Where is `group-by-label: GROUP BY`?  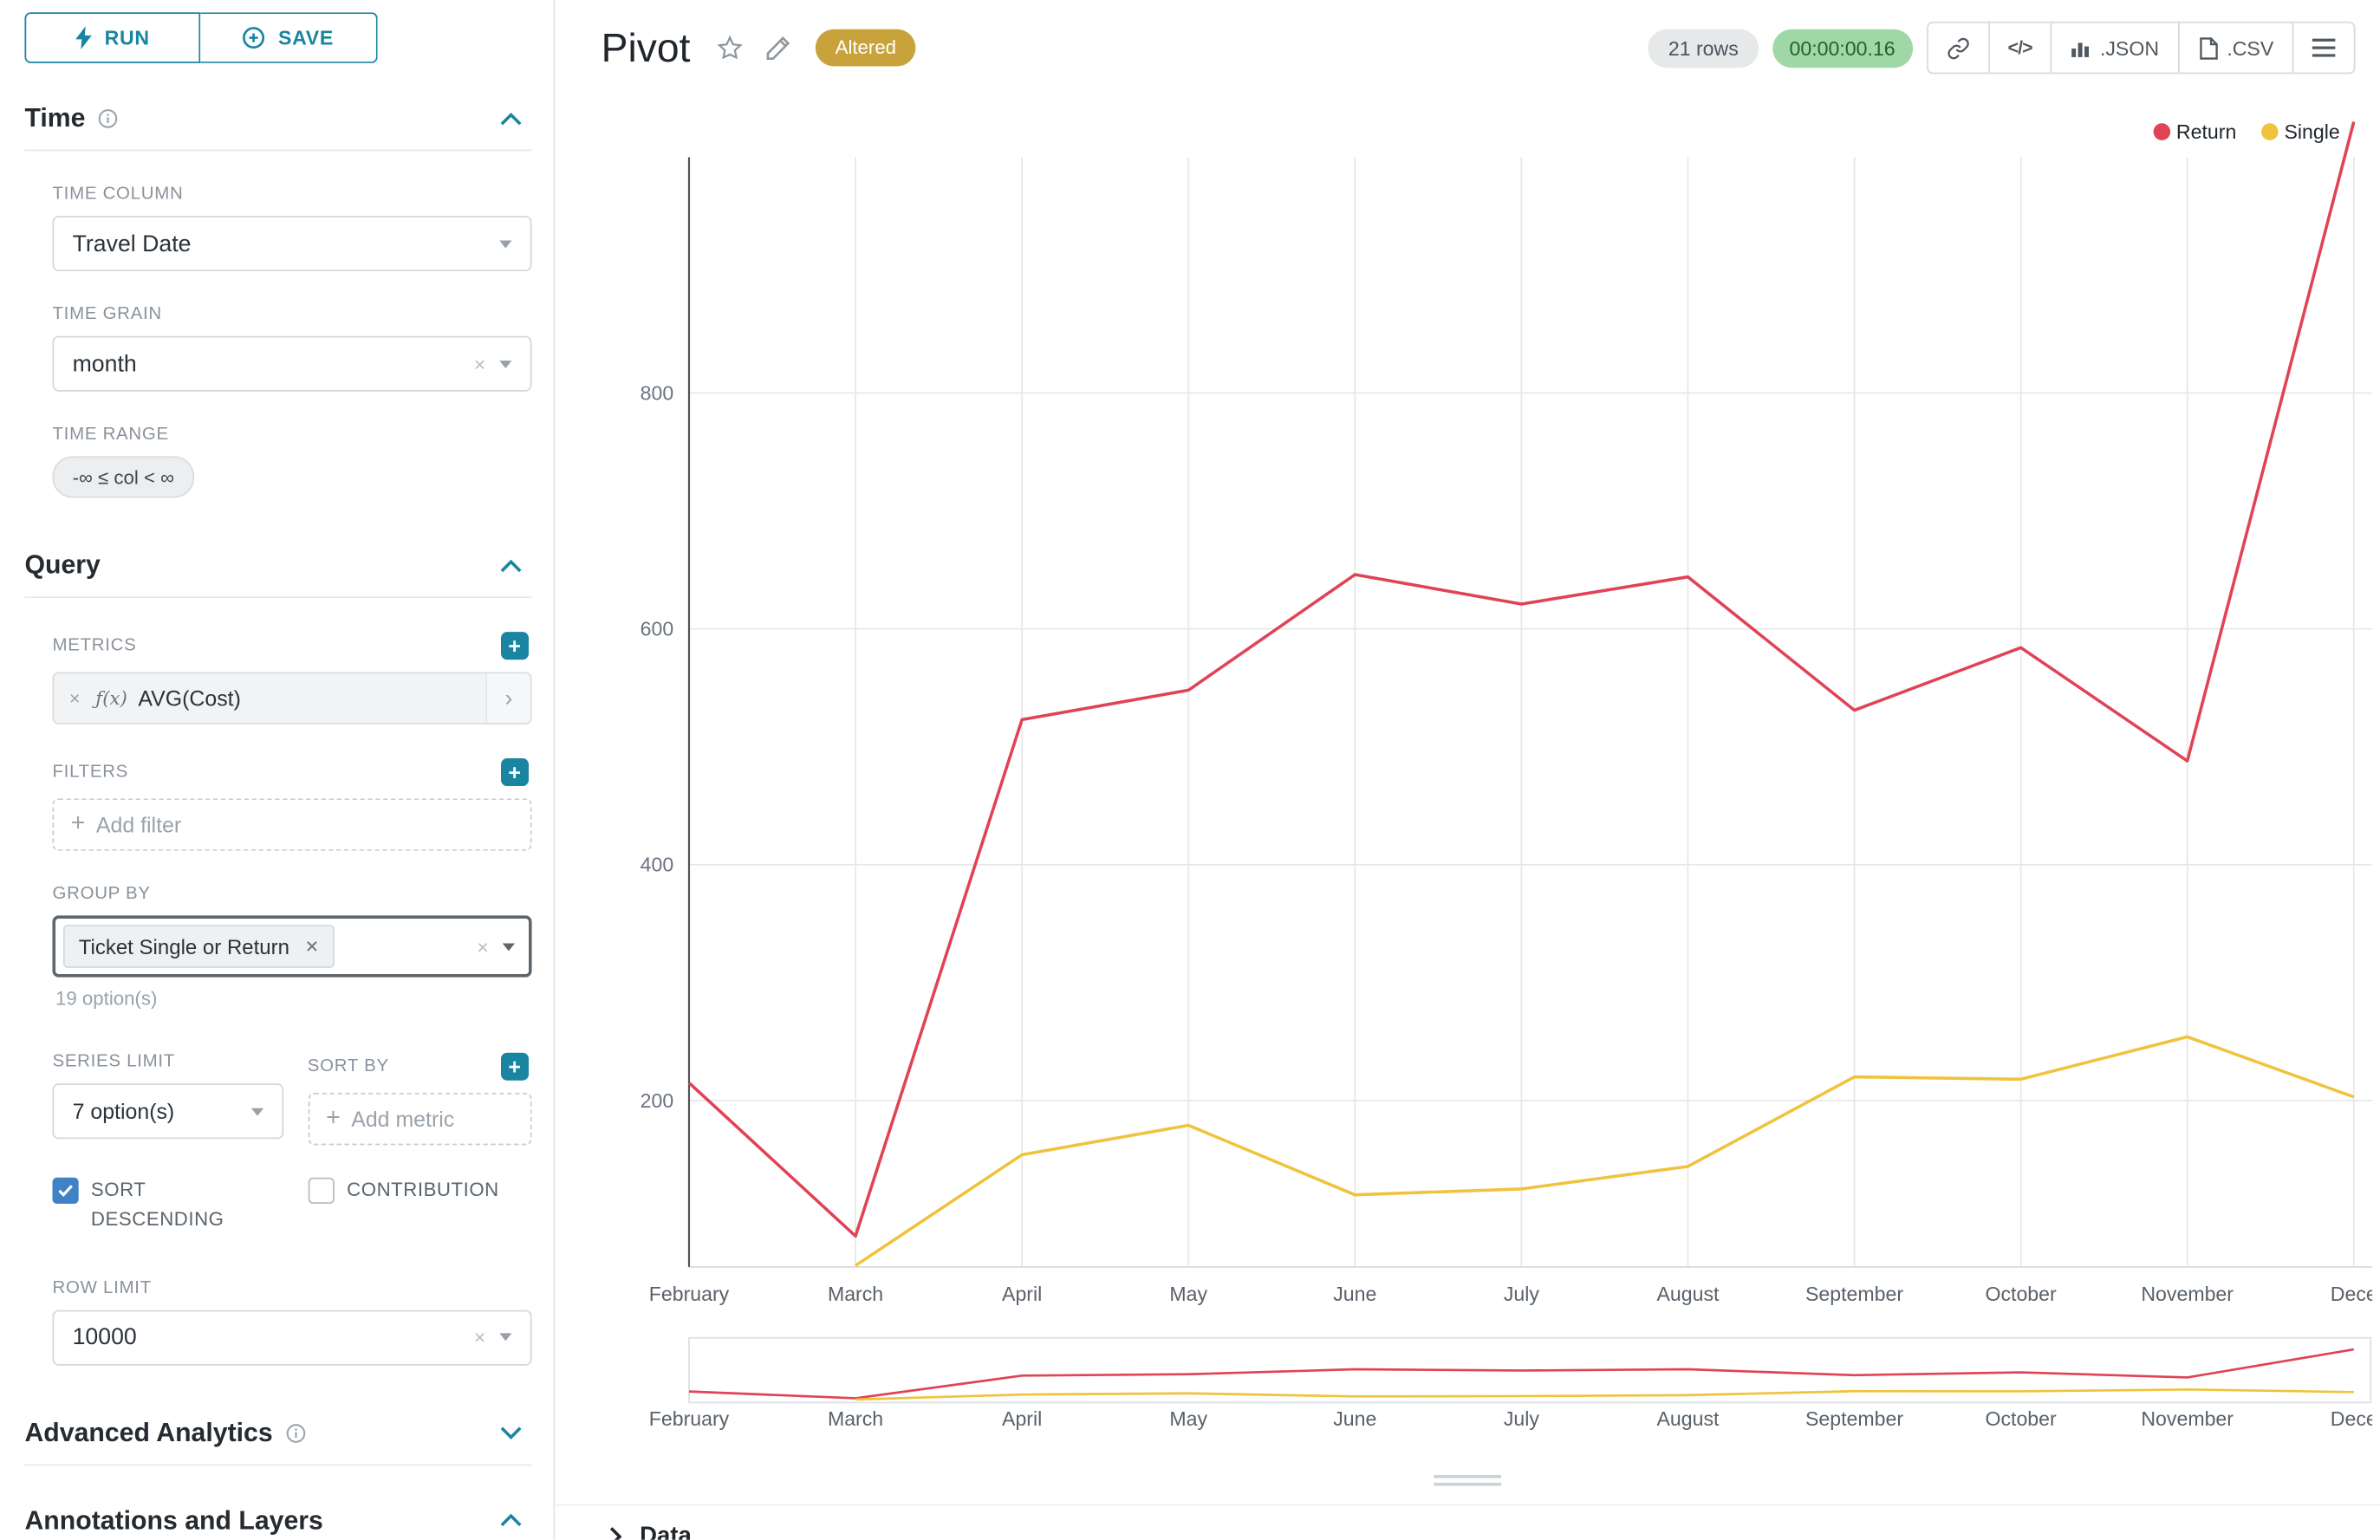 group-by-label: GROUP BY is located at coordinates (101, 894).